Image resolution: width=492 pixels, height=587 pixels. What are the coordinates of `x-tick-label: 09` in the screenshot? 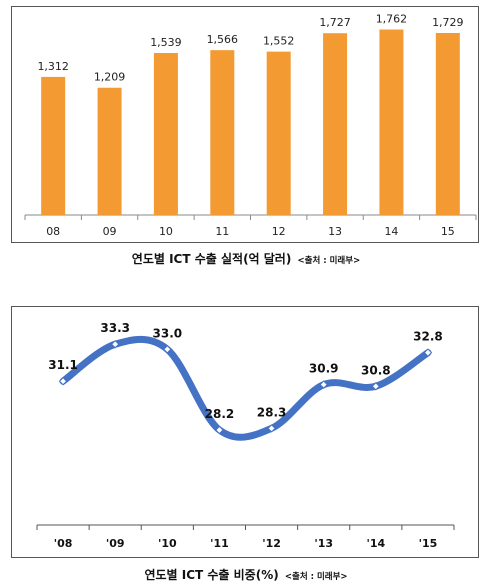 It's located at (110, 231).